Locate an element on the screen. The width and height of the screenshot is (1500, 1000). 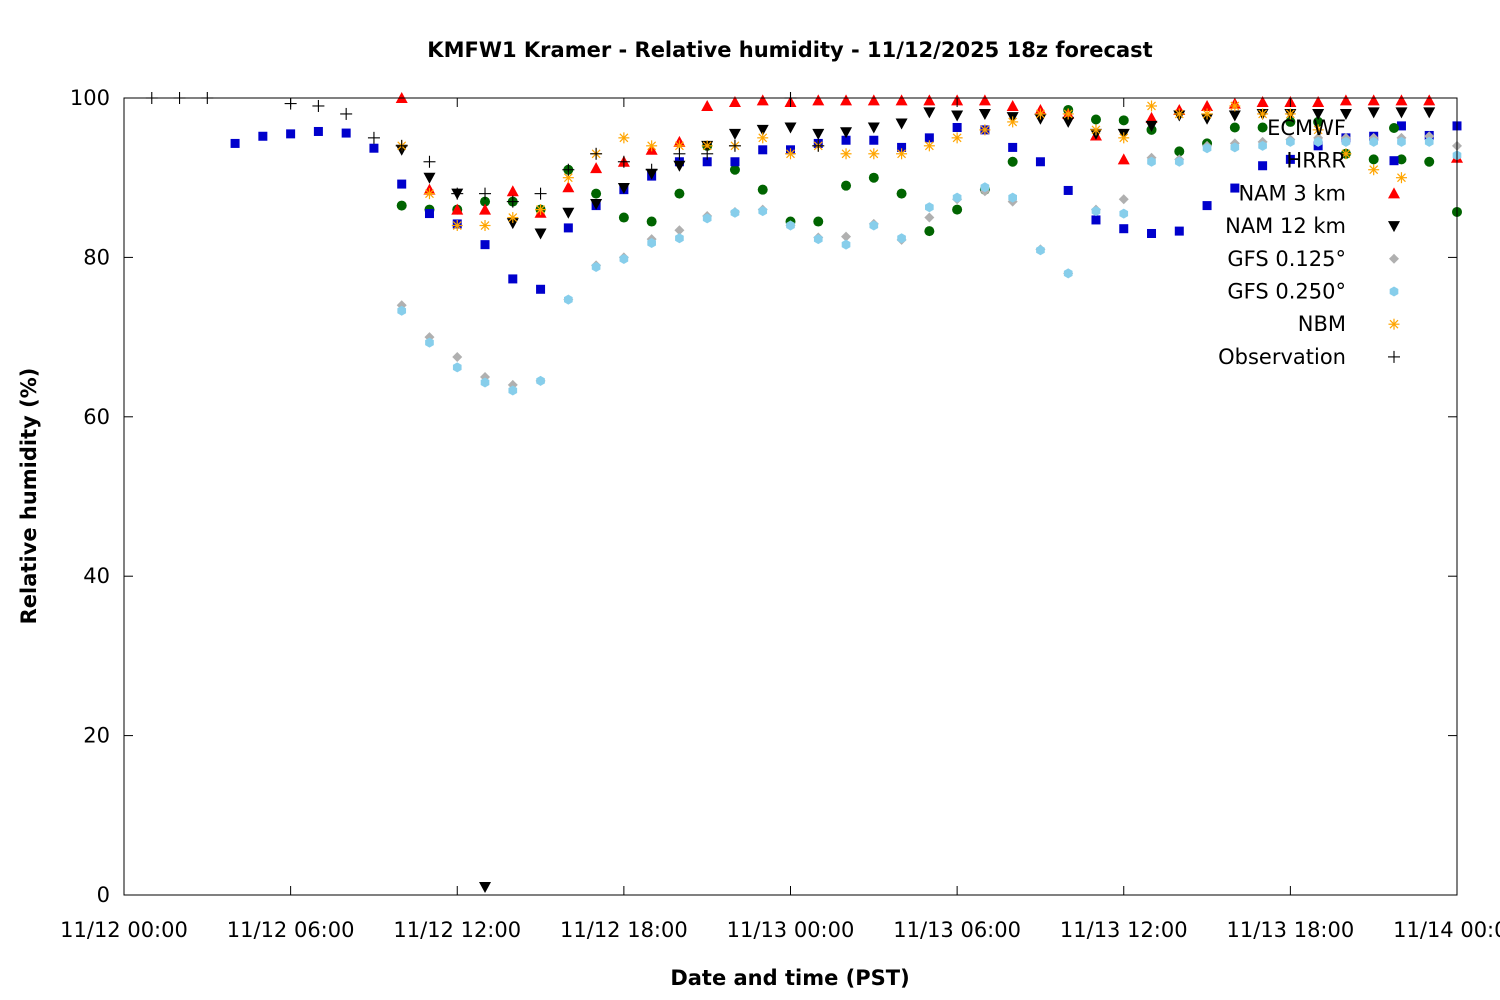
legend-label: NBM is located at coordinates (1322, 324).